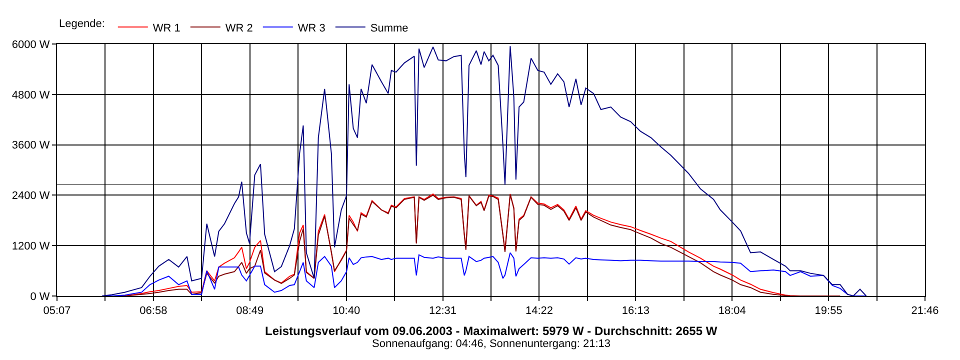 This screenshot has width=960, height=360. Describe the element at coordinates (312, 28) in the screenshot. I see `legend-label: WR 3` at that location.